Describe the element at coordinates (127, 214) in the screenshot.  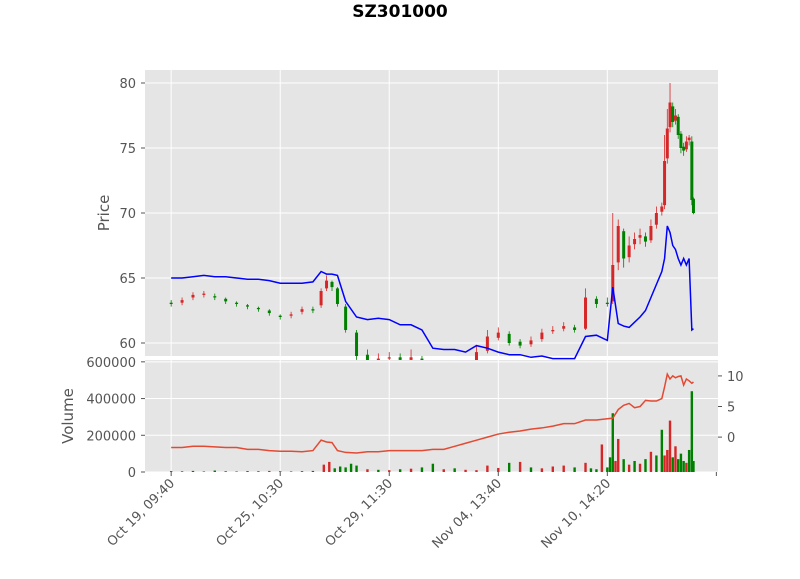
I see `price-y-tick-label: 70` at that location.